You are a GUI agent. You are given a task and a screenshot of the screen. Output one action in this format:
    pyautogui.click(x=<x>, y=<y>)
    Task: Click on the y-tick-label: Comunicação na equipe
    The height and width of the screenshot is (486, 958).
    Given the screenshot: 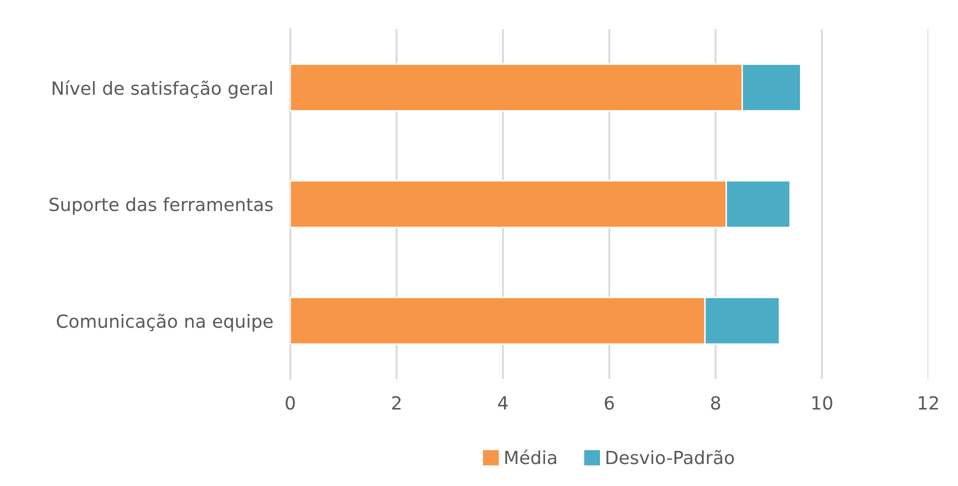 What is the action you would take?
    pyautogui.click(x=164, y=323)
    